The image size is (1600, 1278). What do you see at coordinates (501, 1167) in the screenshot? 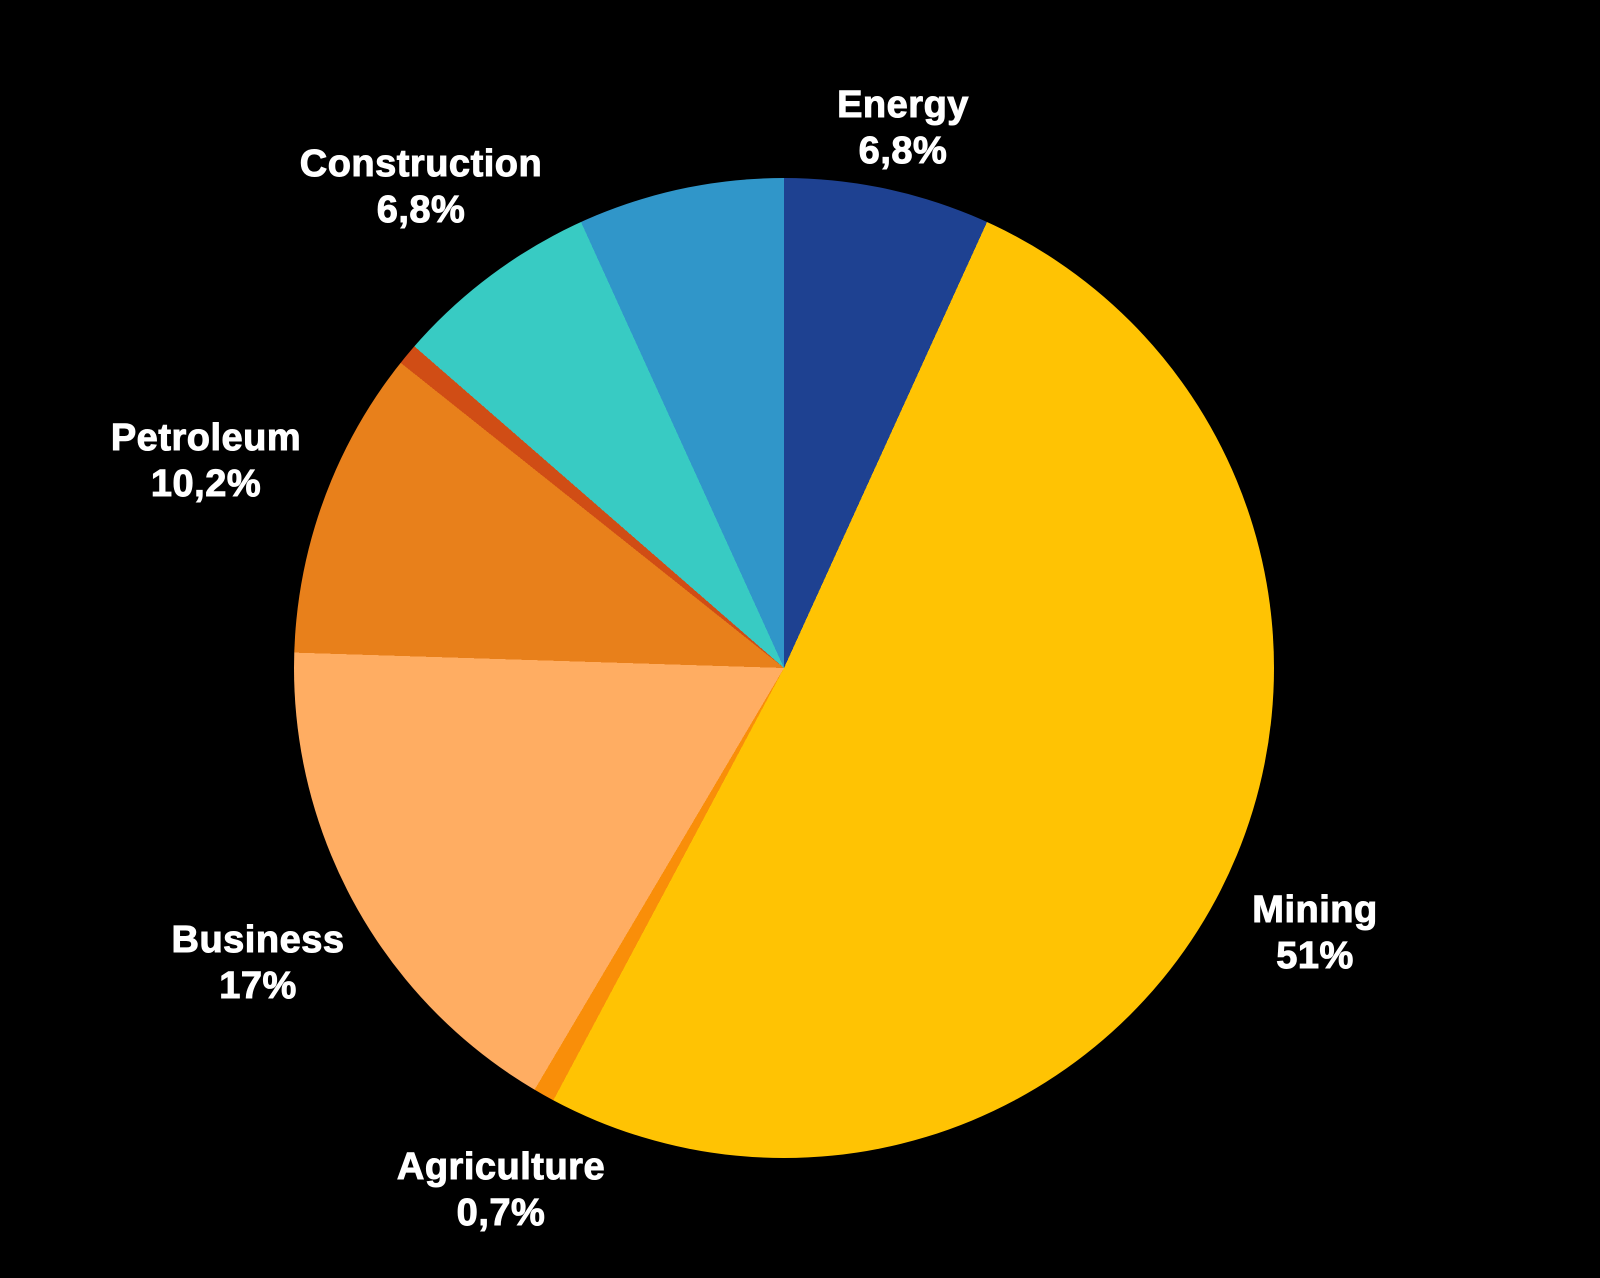
I see `slice-name: Agriculture` at bounding box center [501, 1167].